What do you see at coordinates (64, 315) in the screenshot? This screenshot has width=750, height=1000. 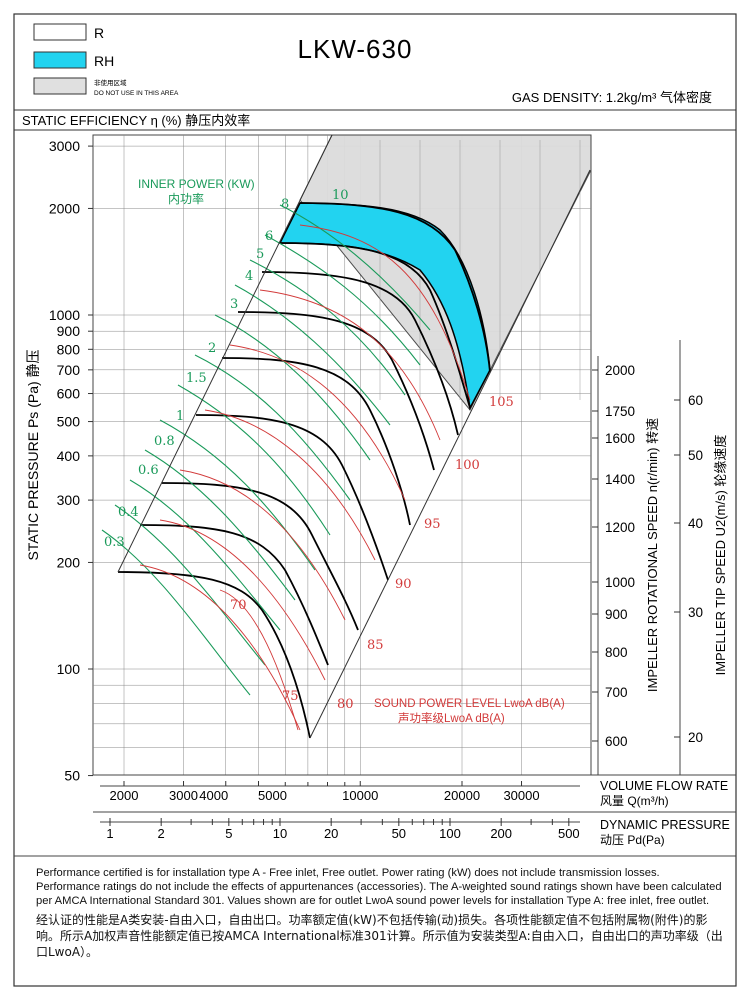 I see `y-tick-label: 1000` at bounding box center [64, 315].